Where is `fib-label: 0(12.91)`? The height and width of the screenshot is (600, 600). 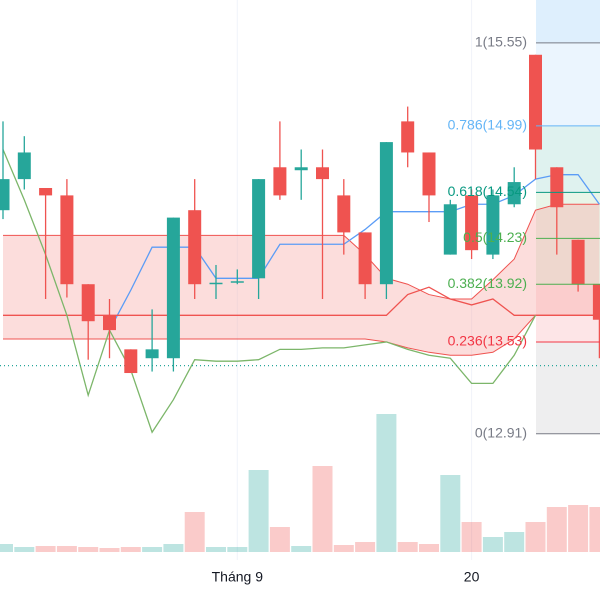 fib-label: 0(12.91) is located at coordinates (501, 432).